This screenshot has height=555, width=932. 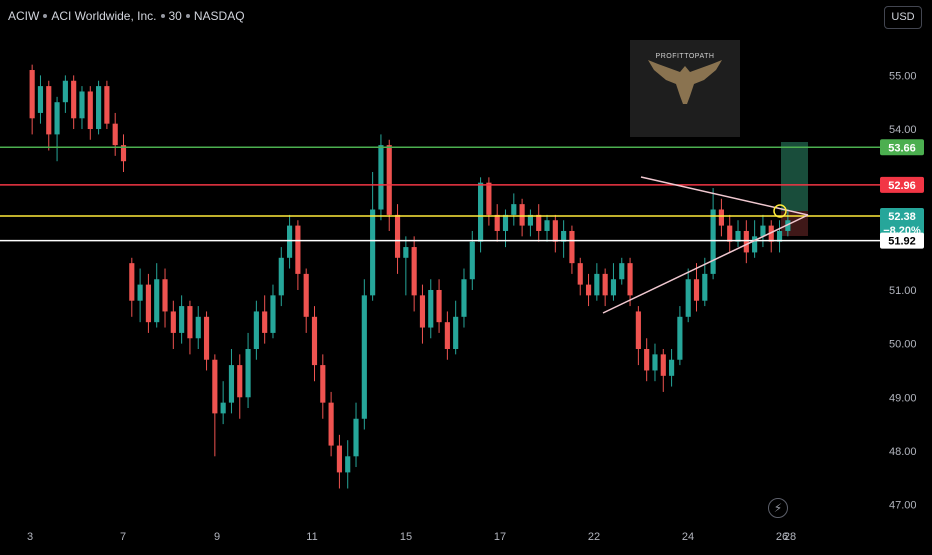 I want to click on eagle-icon, so click(x=685, y=82).